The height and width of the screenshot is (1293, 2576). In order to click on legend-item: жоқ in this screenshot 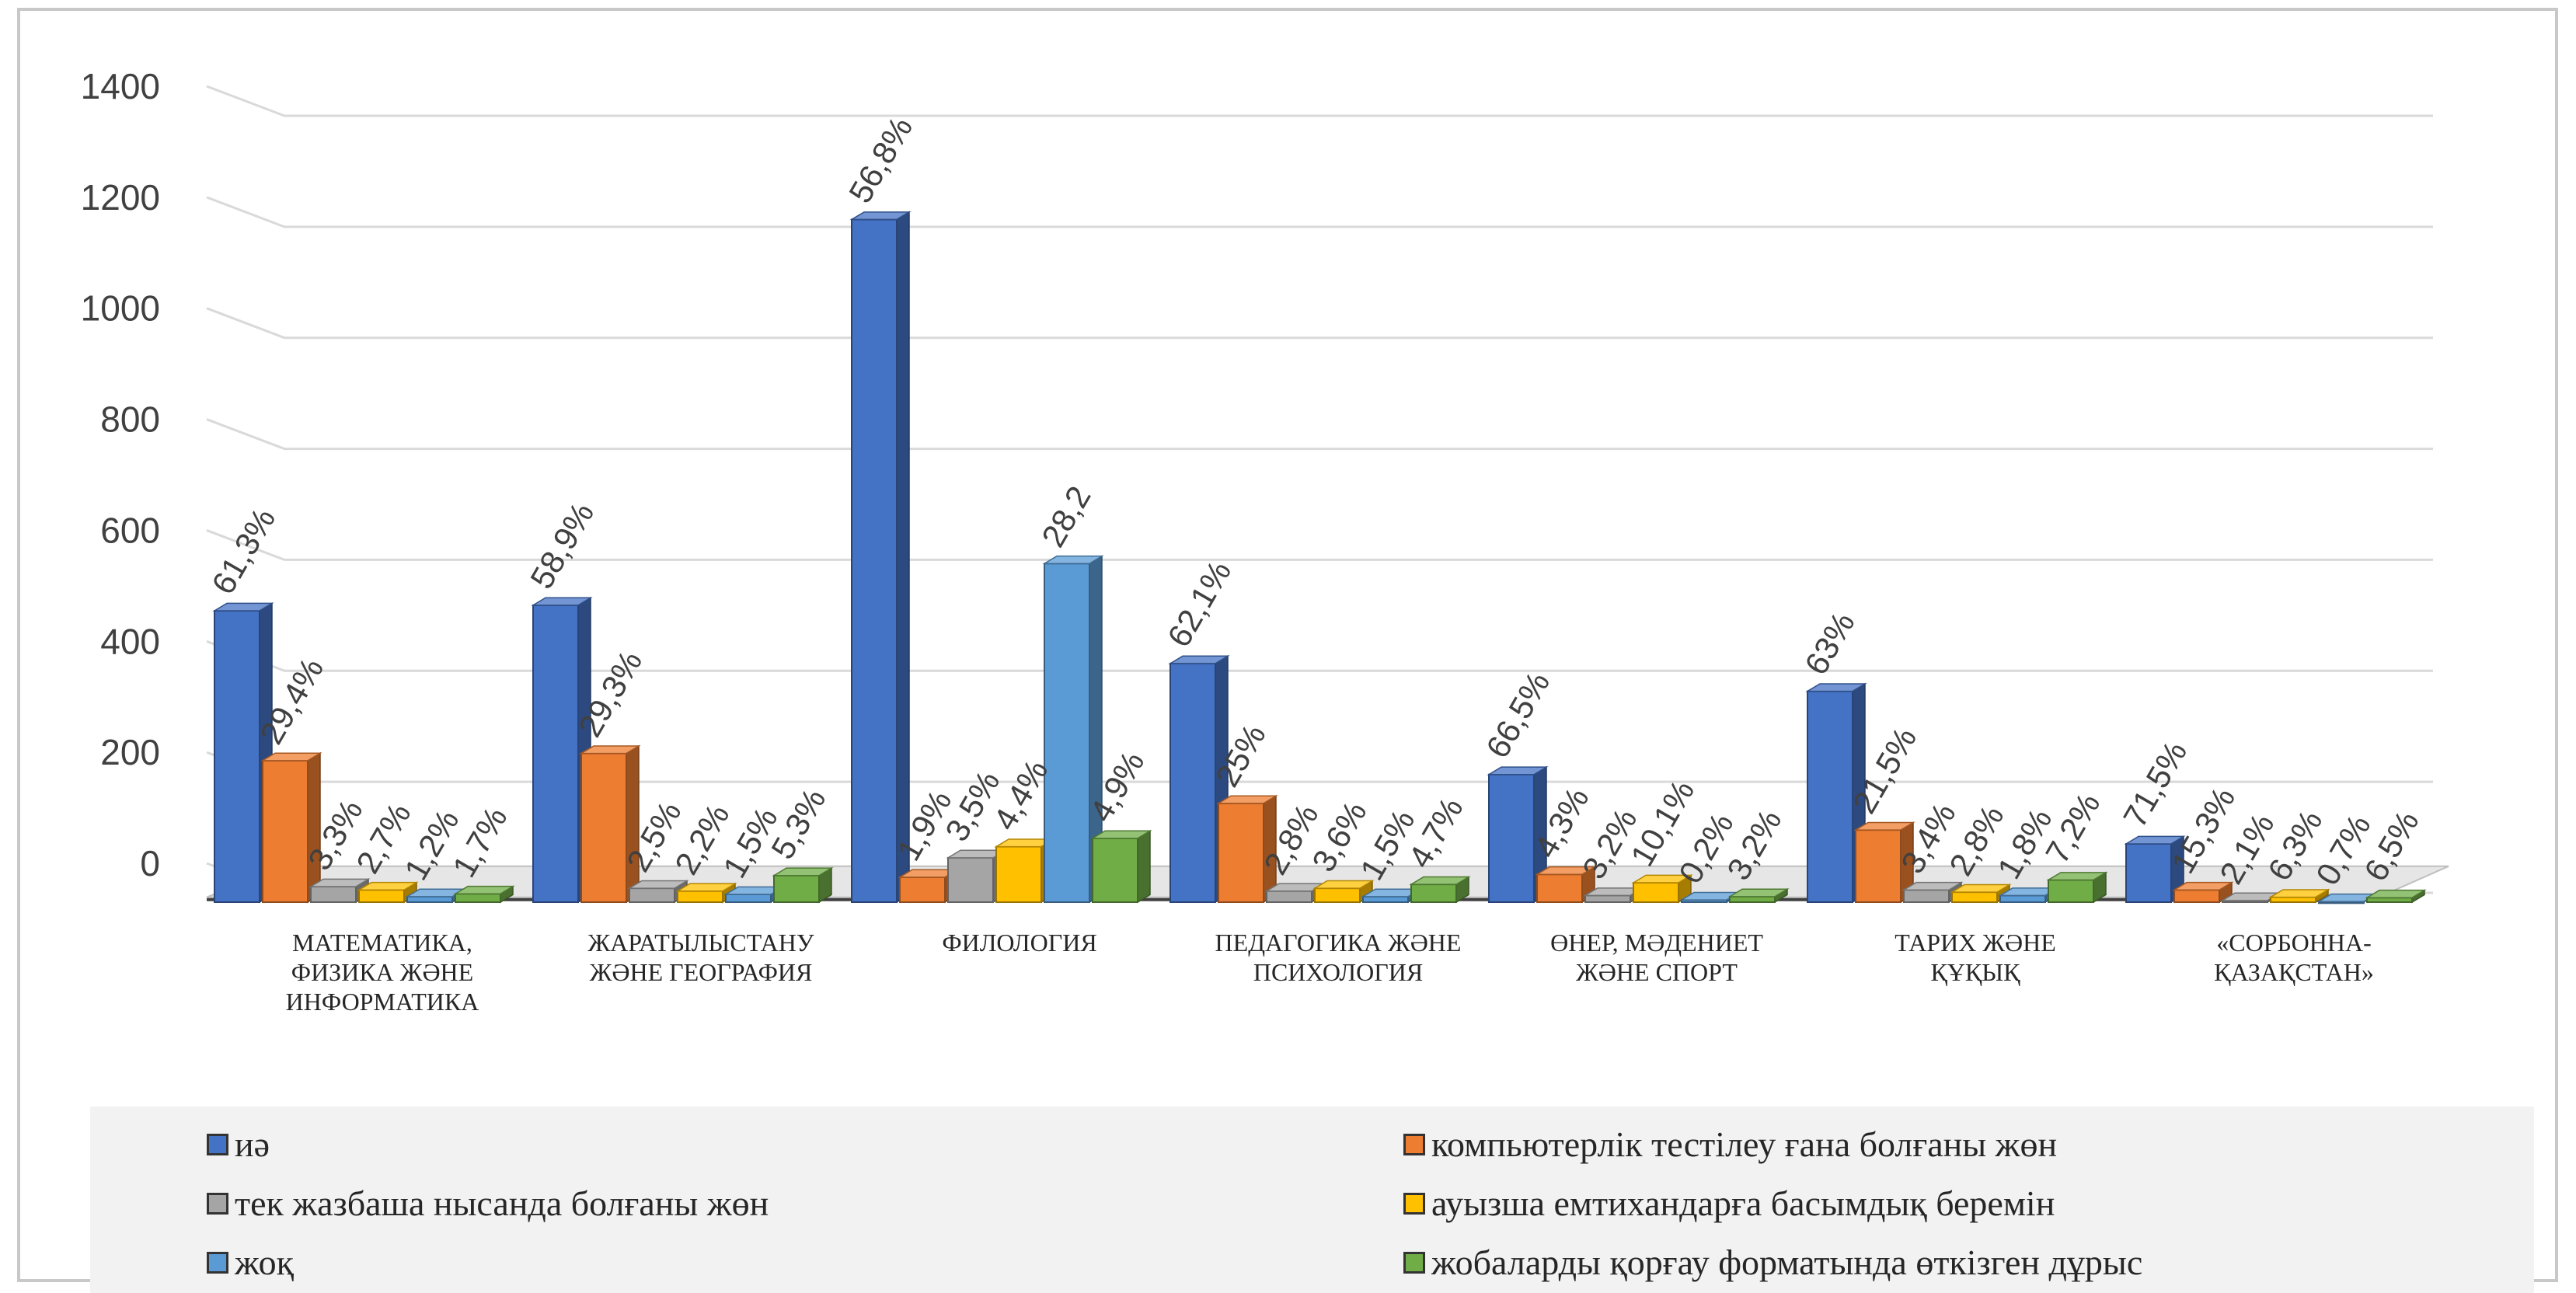, I will do `click(251, 1263)`.